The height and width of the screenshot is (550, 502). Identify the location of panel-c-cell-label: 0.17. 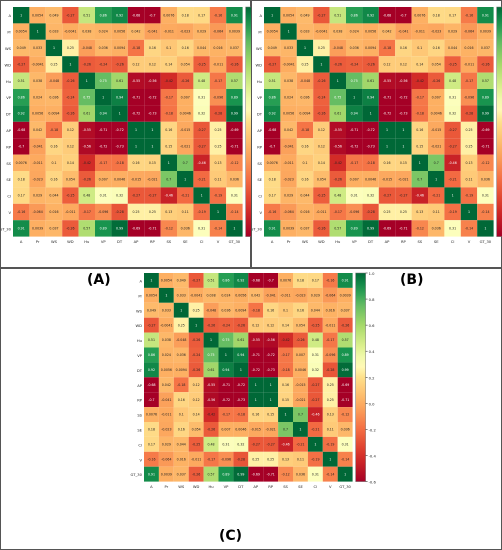
(151, 444).